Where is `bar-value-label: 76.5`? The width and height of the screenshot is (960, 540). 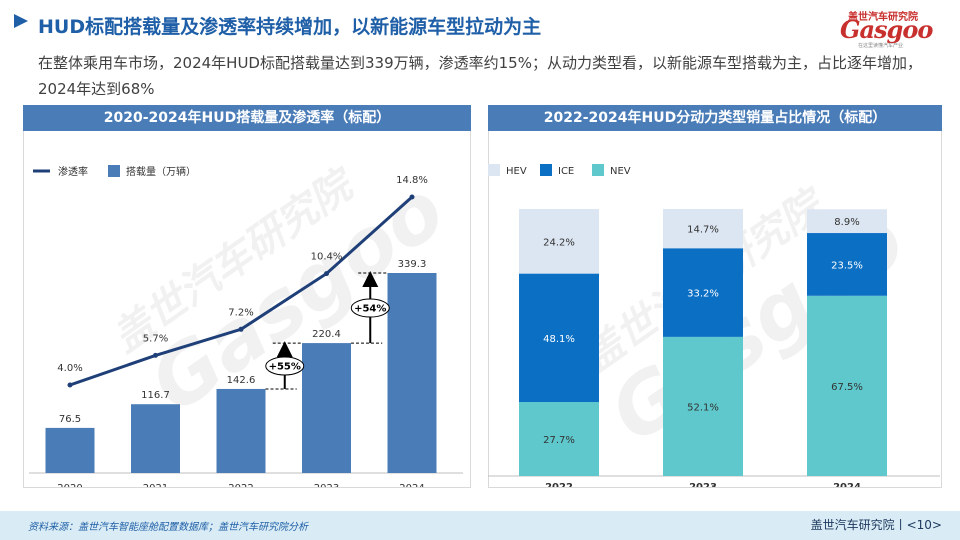 bar-value-label: 76.5 is located at coordinates (70, 419).